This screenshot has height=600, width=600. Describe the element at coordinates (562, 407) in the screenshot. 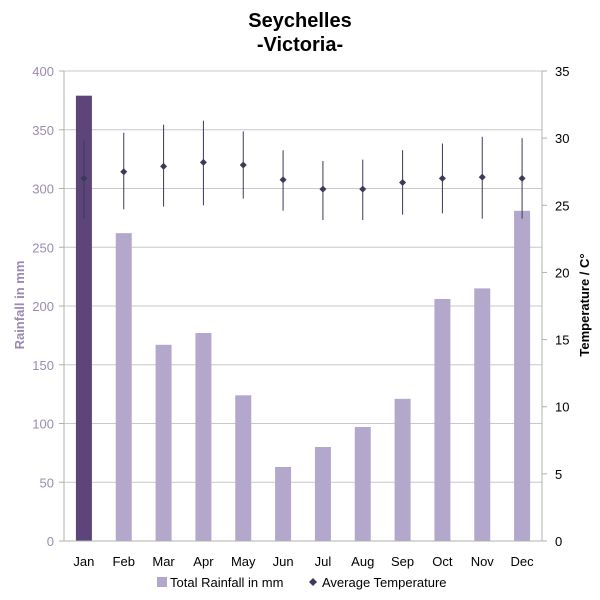

I see `right-tick-label: 10` at that location.